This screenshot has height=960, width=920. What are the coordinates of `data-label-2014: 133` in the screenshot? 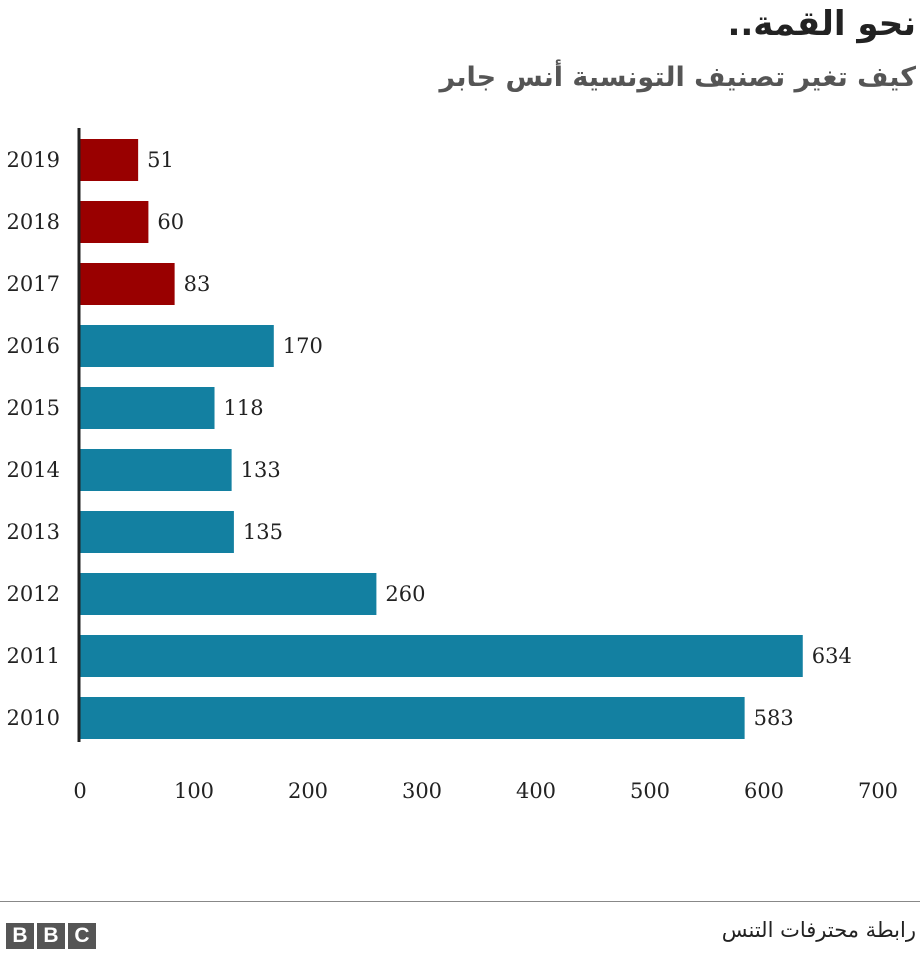 It's located at (261, 470).